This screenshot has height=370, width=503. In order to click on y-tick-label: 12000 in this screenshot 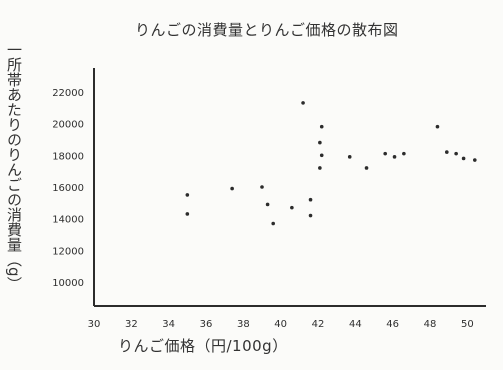, I will do `click(68, 251)`.